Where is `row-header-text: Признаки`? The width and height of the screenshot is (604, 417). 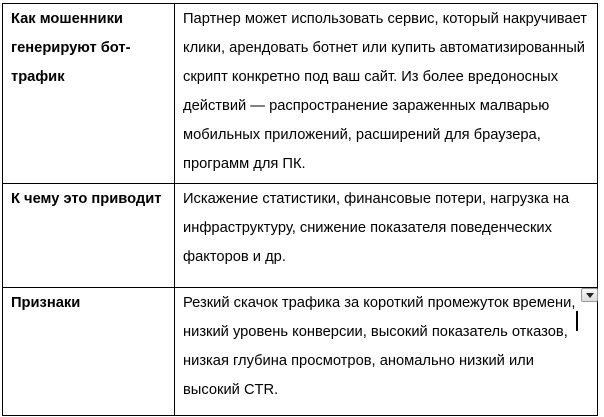
row-header-text: Признаки is located at coordinates (46, 303).